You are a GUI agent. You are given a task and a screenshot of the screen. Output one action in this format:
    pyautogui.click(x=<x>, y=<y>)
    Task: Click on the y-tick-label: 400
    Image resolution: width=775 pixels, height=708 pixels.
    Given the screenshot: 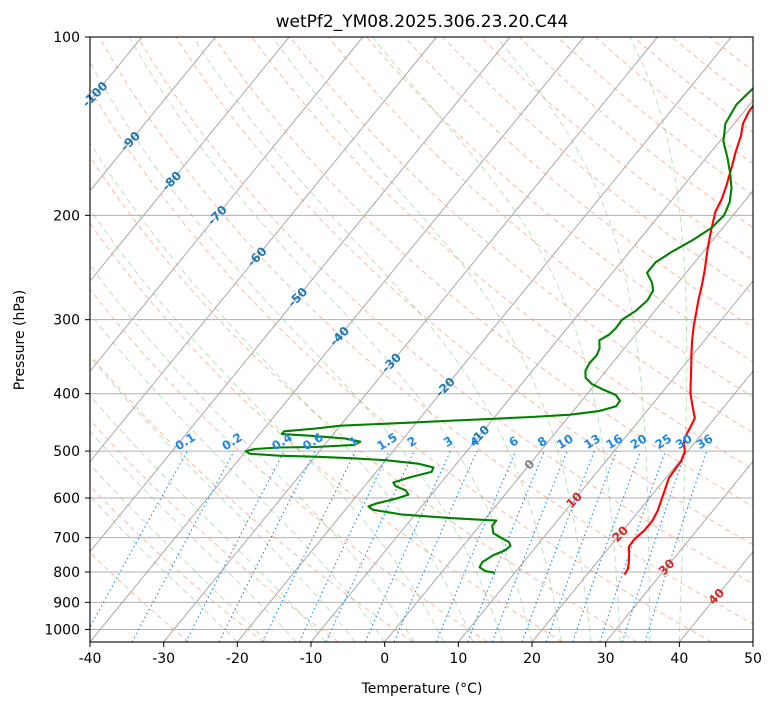 What is the action you would take?
    pyautogui.click(x=66, y=395)
    